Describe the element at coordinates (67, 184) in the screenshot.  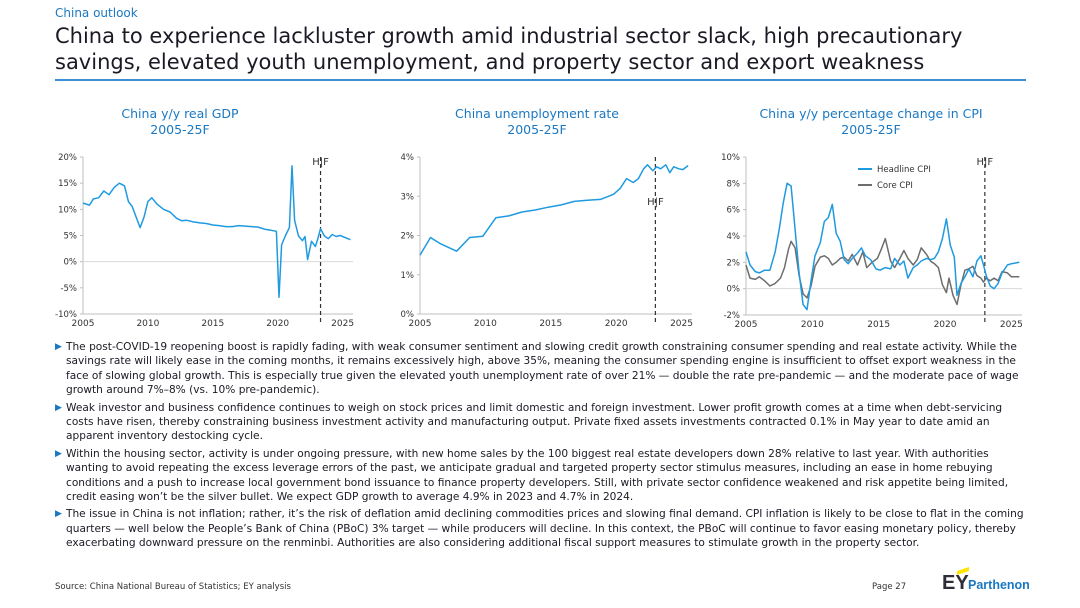
I see `y-tick-label: 15%` at that location.